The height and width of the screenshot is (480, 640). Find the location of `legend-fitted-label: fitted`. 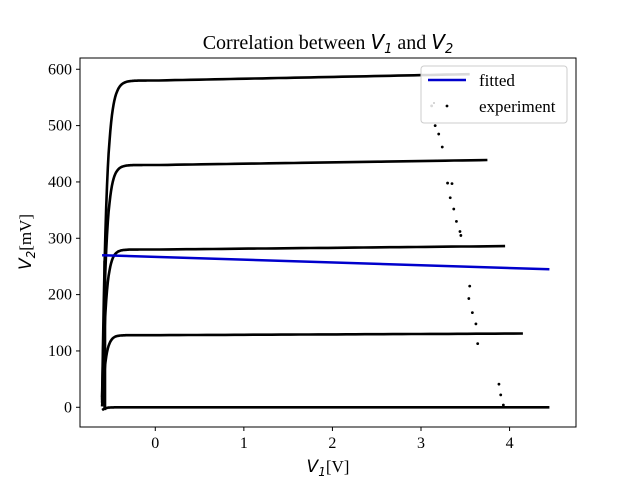

legend-fitted-label: fitted is located at coordinates (497, 80).